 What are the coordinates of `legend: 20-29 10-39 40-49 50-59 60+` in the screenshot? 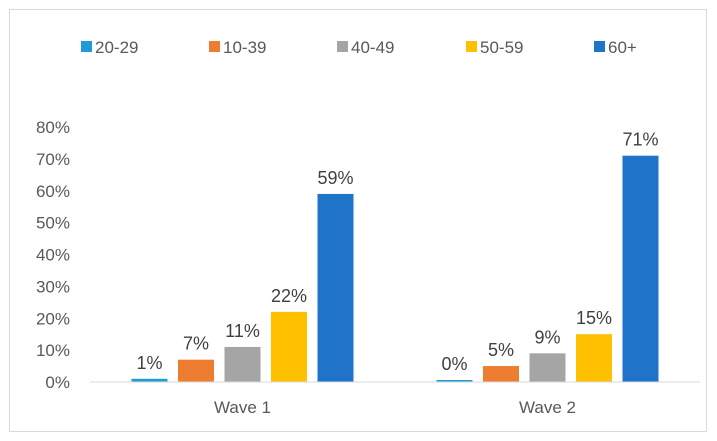 It's located at (359, 47).